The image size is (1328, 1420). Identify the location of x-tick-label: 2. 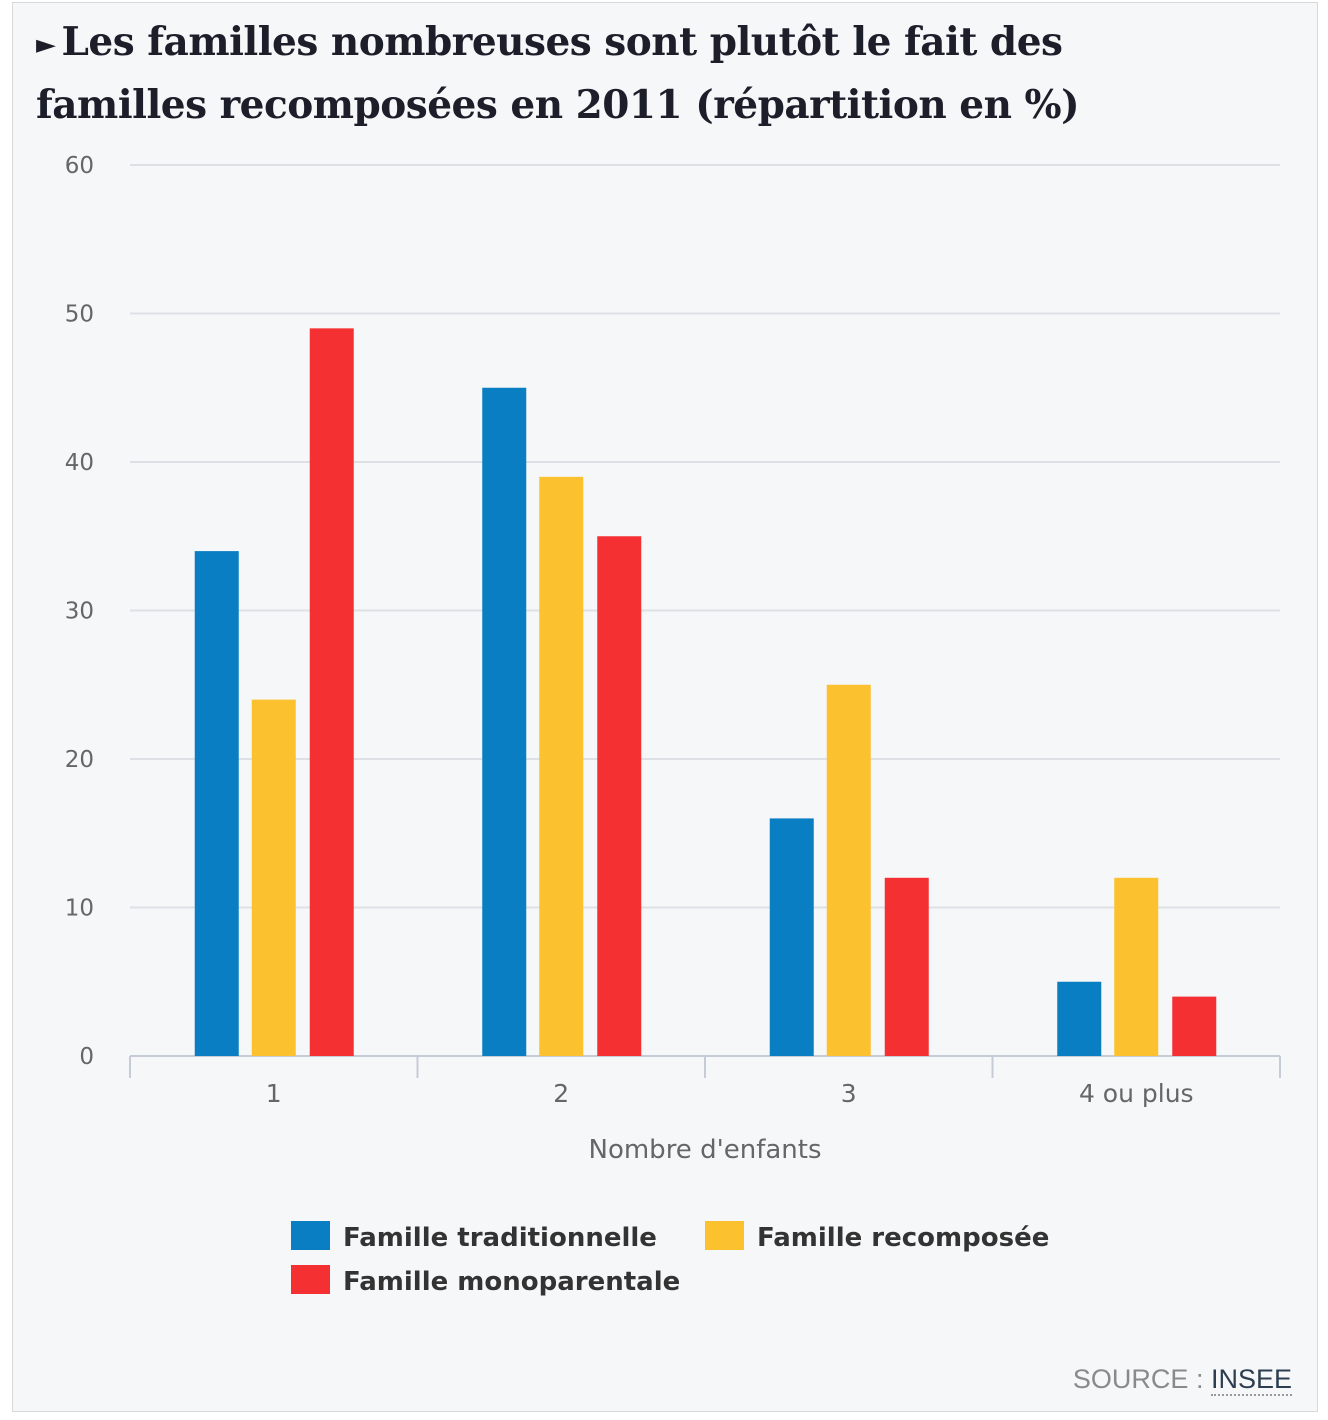
(561, 1093).